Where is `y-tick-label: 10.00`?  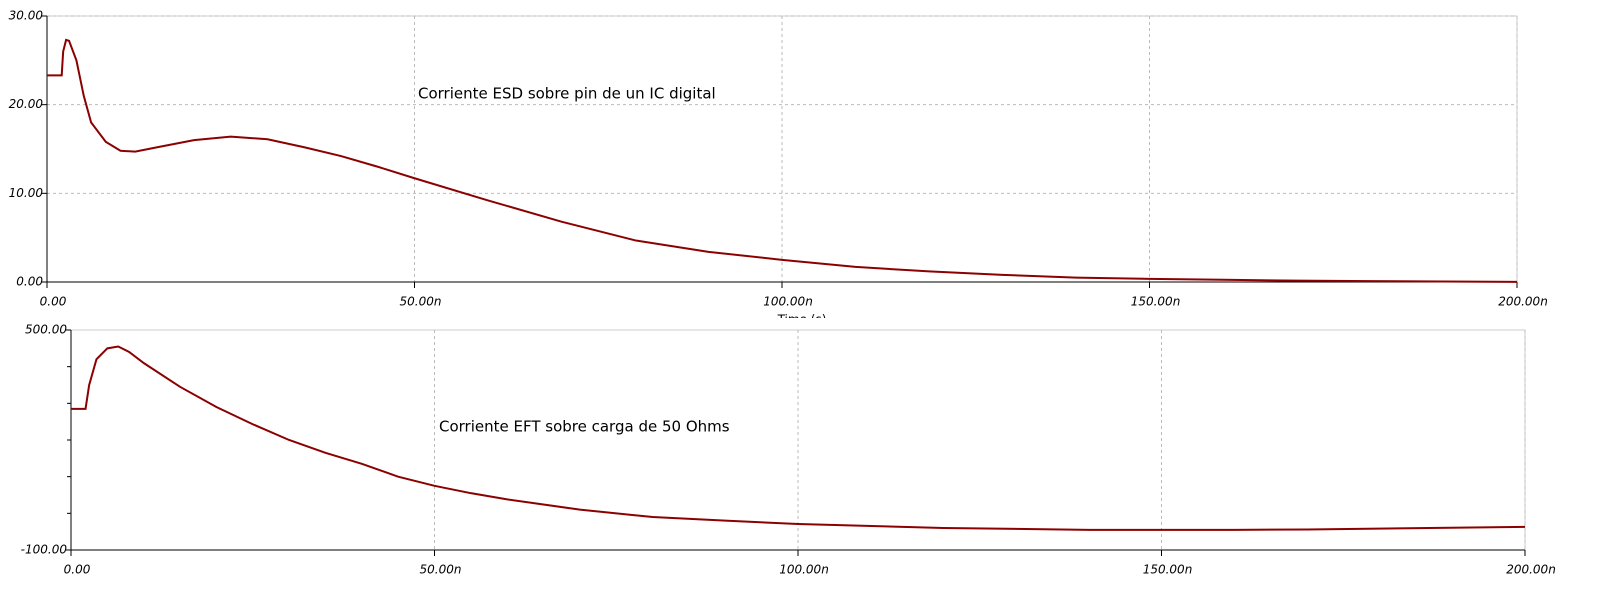 y-tick-label: 10.00 is located at coordinates (26, 193).